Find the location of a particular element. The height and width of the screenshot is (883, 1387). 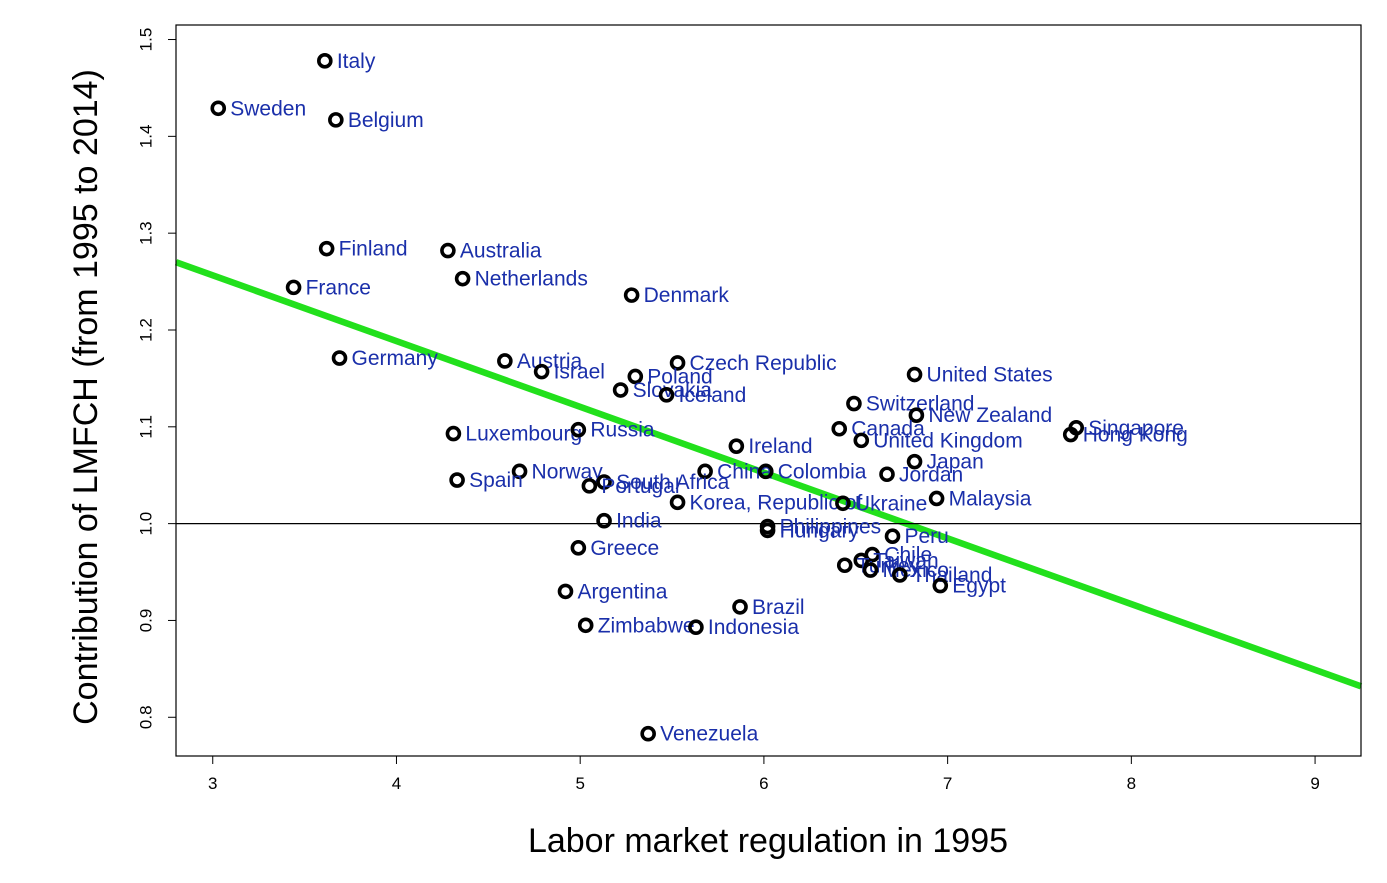

point-label: Venezuela is located at coordinates (709, 734).